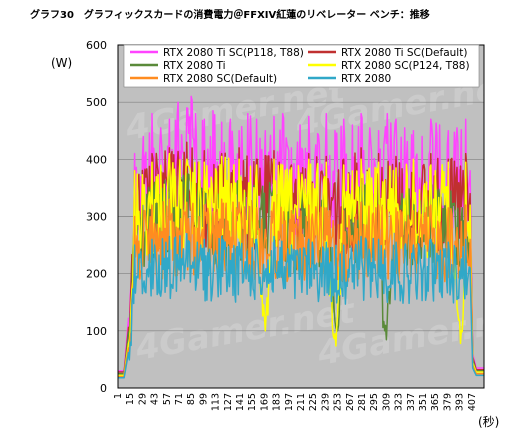 The height and width of the screenshot is (433, 512). Describe the element at coordinates (289, 402) in the screenshot. I see `x-tick-197: 197` at that location.